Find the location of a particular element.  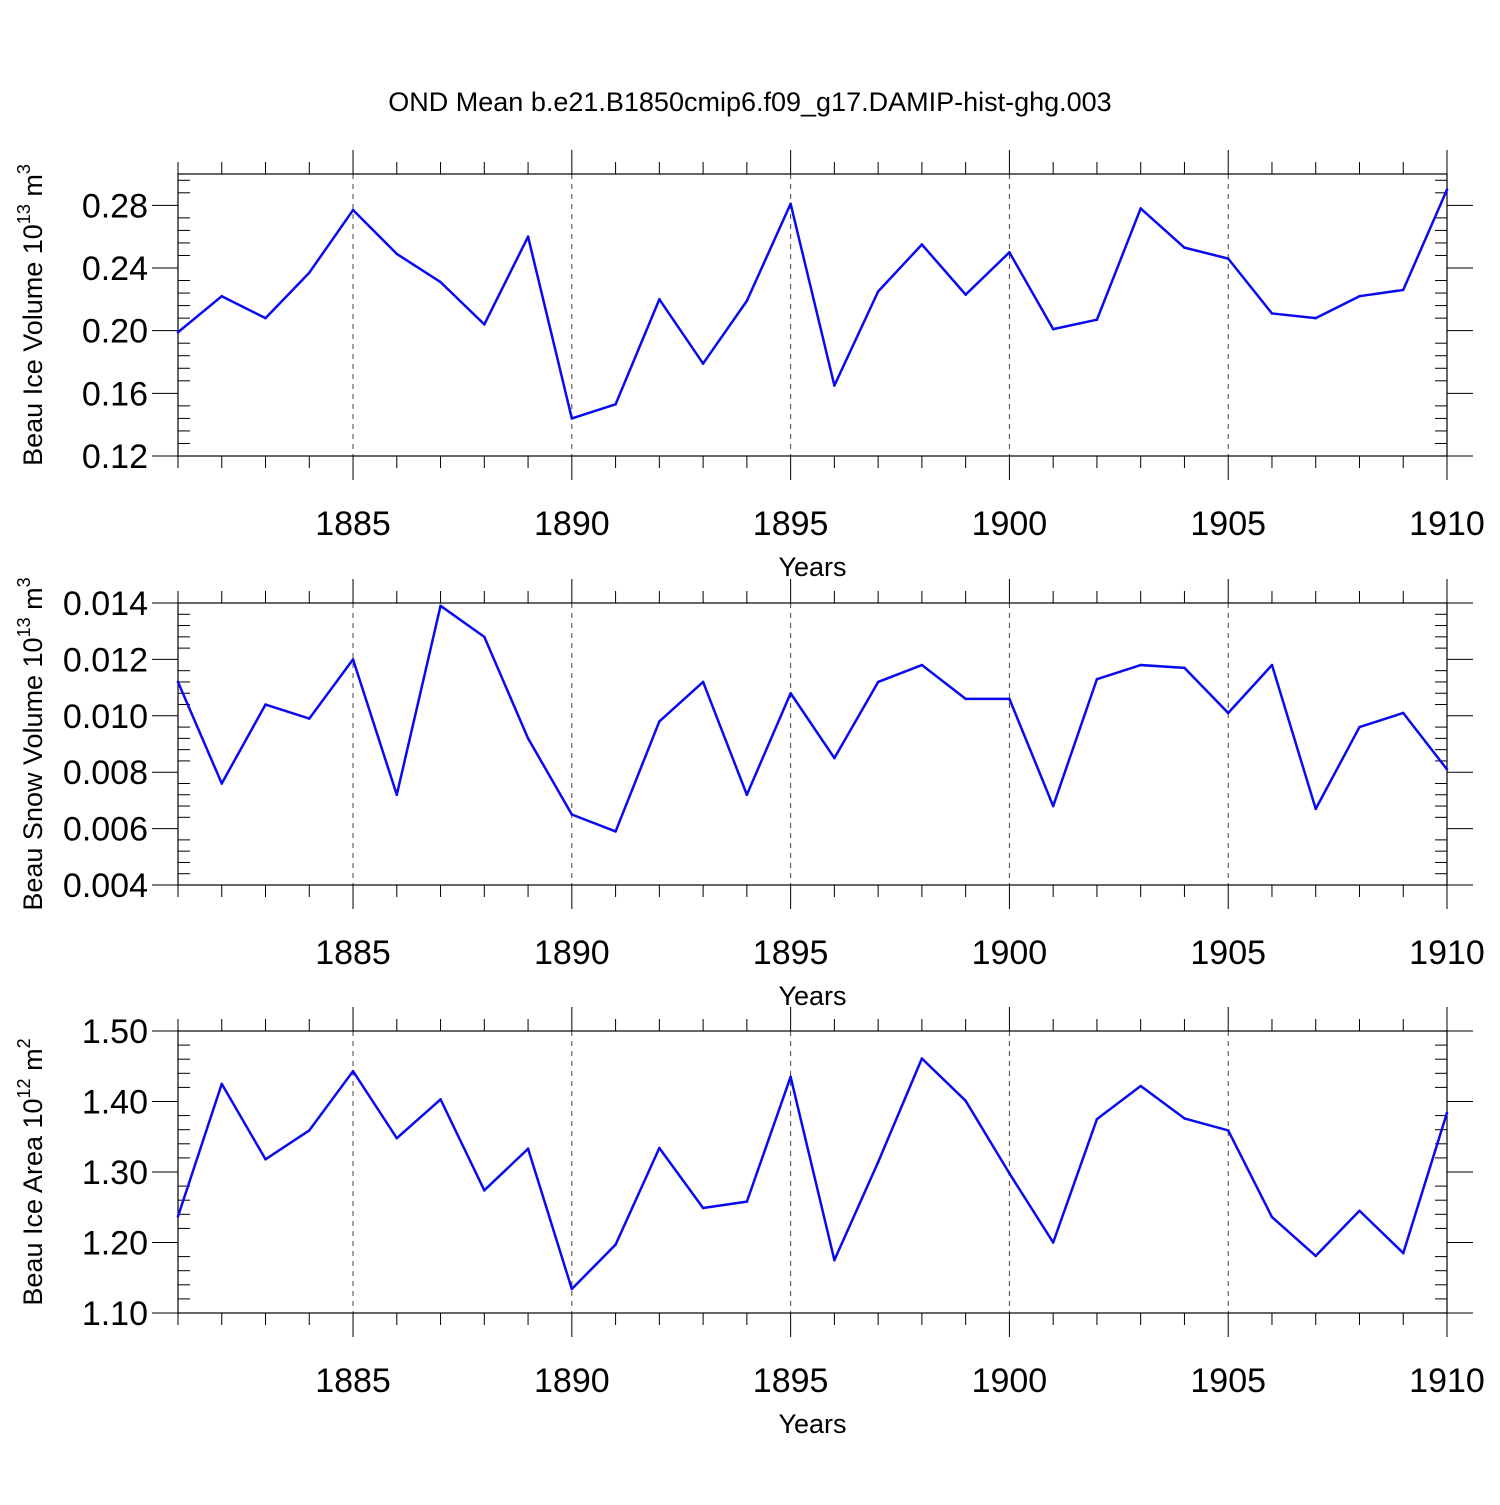

y-tick-label: 0.014 is located at coordinates (105, 604).